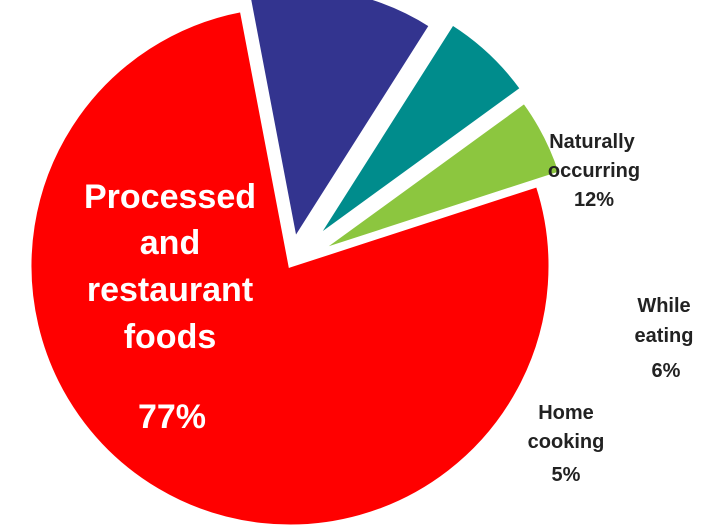 Image resolution: width=706 pixels, height=525 pixels. Describe the element at coordinates (663, 306) in the screenshot. I see `label-while-eating-line-1: While` at that location.